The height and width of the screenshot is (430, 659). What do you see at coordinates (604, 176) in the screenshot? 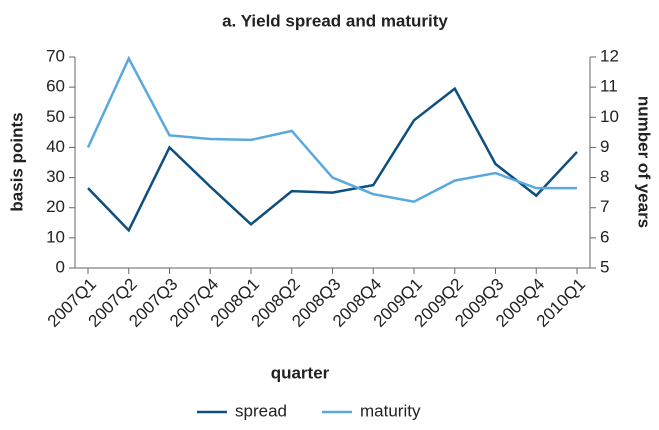
I see `y2-tick-label: 8` at bounding box center [604, 176].